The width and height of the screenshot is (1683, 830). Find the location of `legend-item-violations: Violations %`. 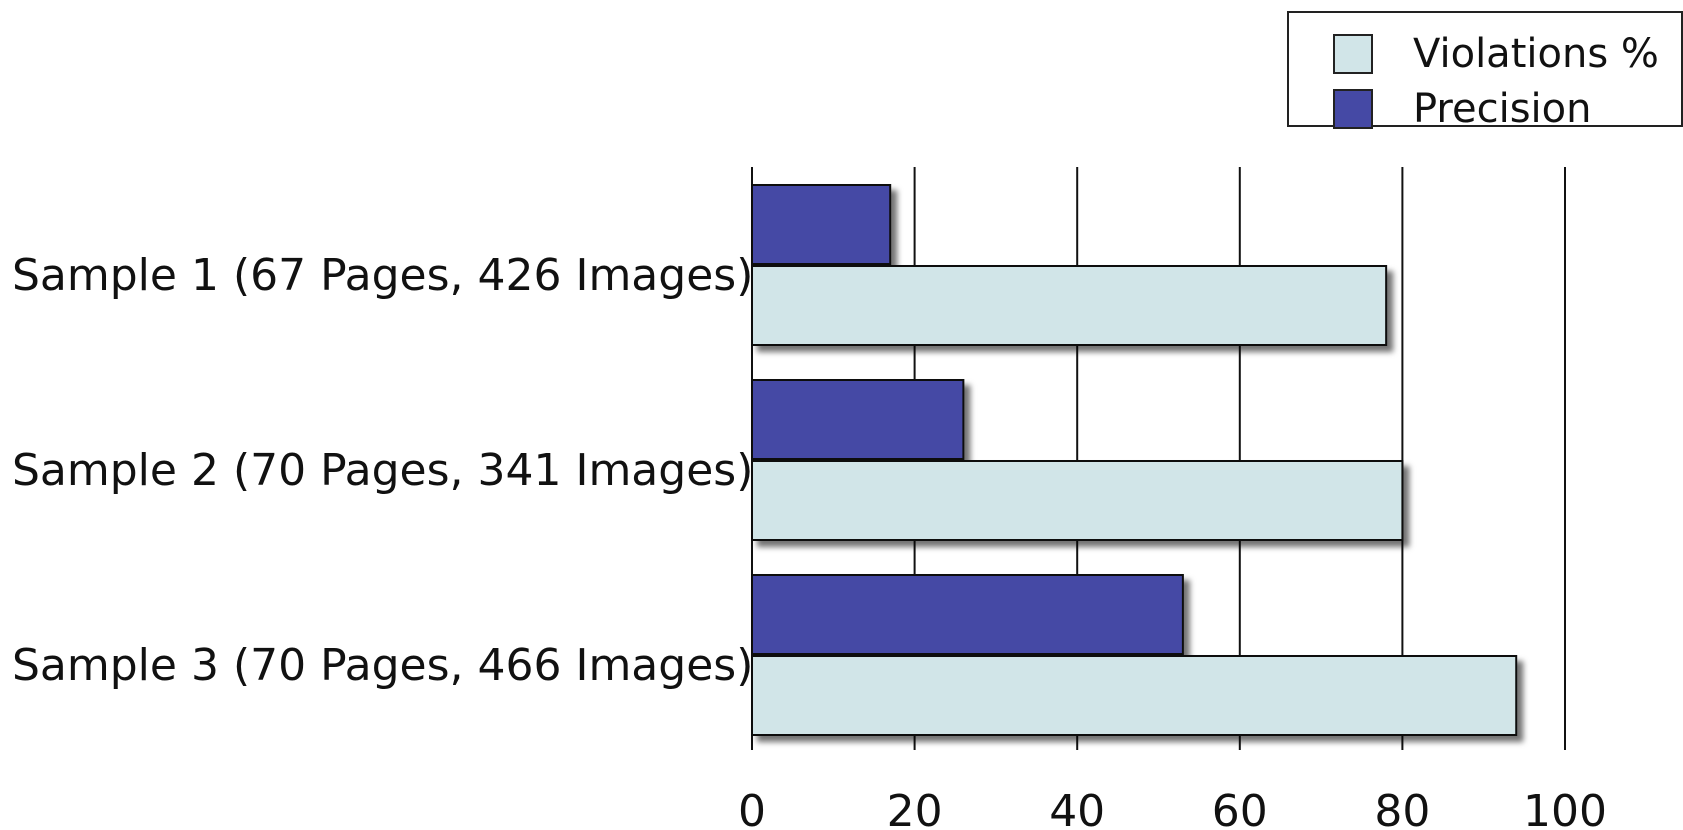

legend-item-violations: Violations % is located at coordinates (1496, 54).